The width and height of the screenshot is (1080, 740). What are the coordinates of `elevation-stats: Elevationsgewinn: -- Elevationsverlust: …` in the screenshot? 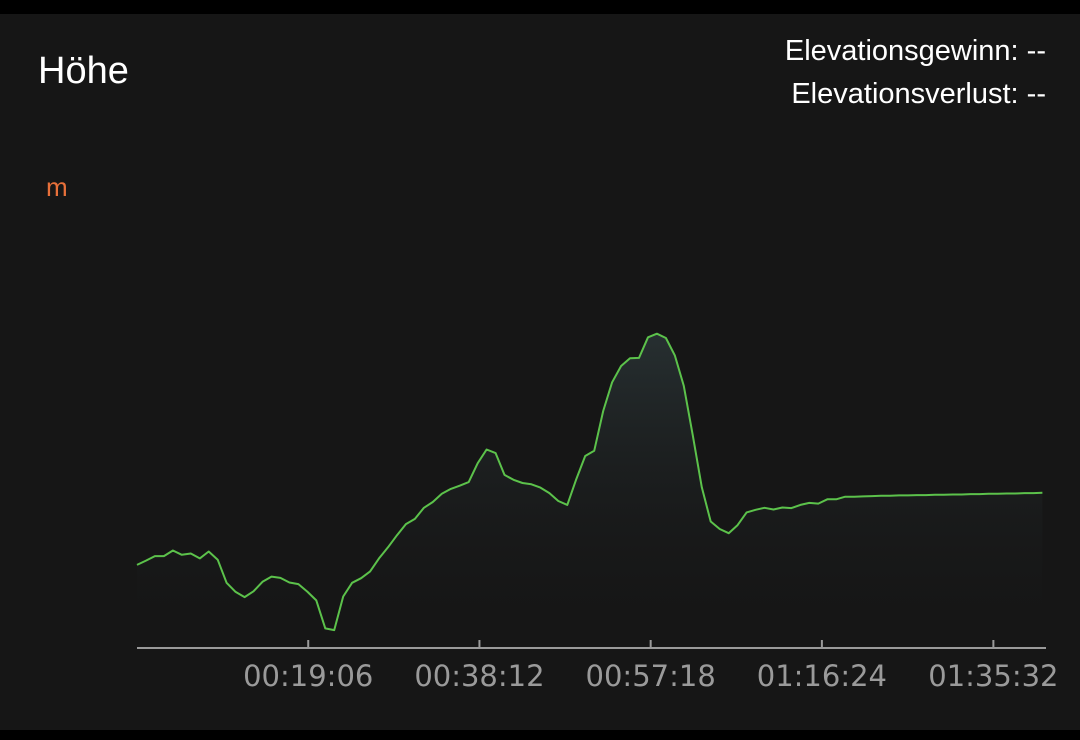 It's located at (915, 73).